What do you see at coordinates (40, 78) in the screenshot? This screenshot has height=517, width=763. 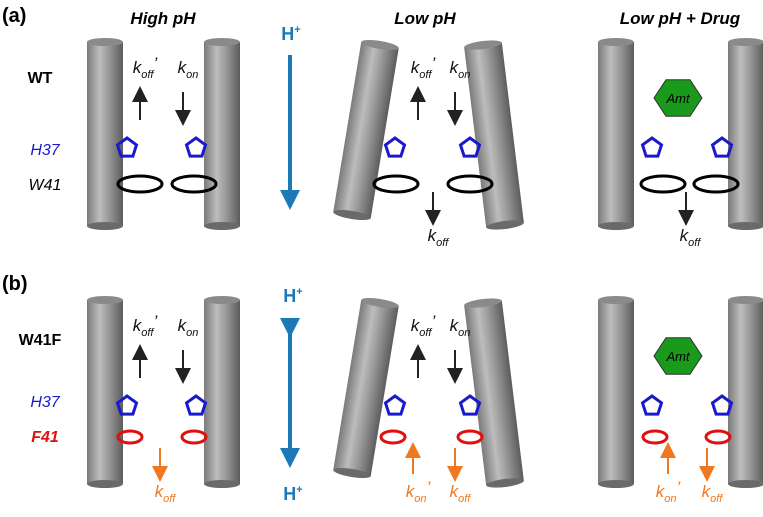 I see `mutant-label: WT` at bounding box center [40, 78].